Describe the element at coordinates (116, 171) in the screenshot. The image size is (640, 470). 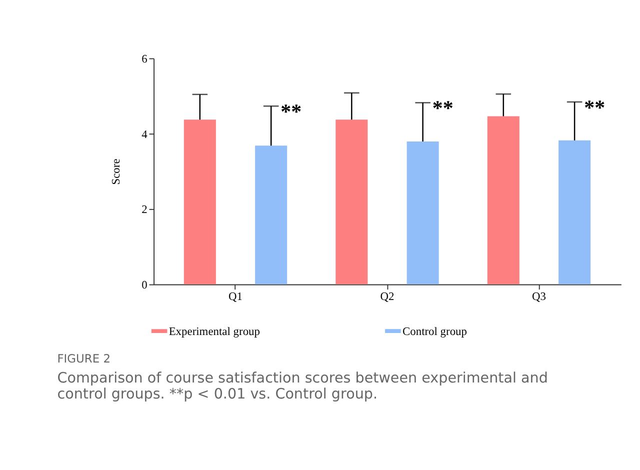
I see `y-axis-title: Score` at that location.